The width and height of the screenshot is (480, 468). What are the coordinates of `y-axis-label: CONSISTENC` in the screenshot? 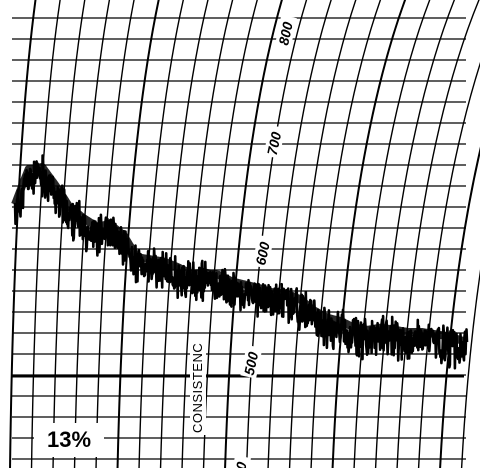 It's located at (198, 386).